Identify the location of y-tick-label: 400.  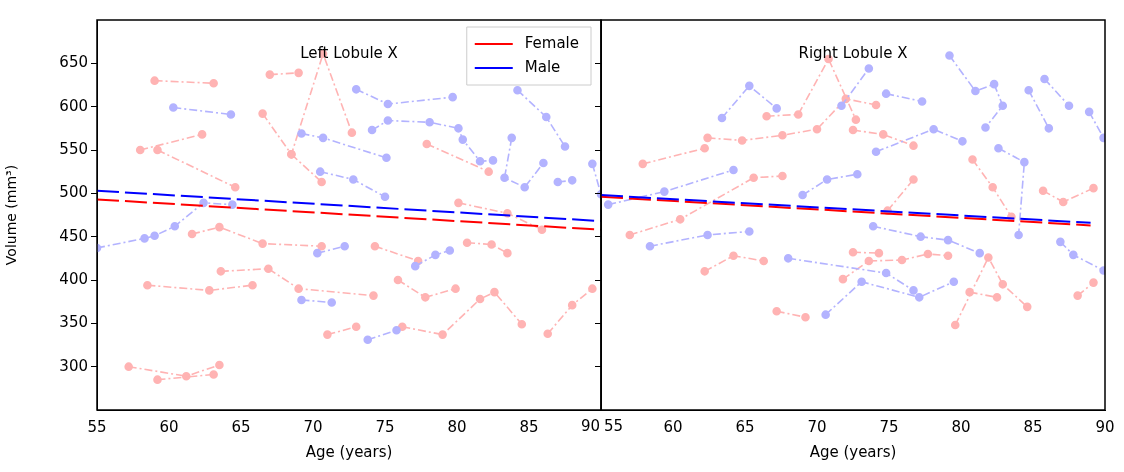
(73, 278).